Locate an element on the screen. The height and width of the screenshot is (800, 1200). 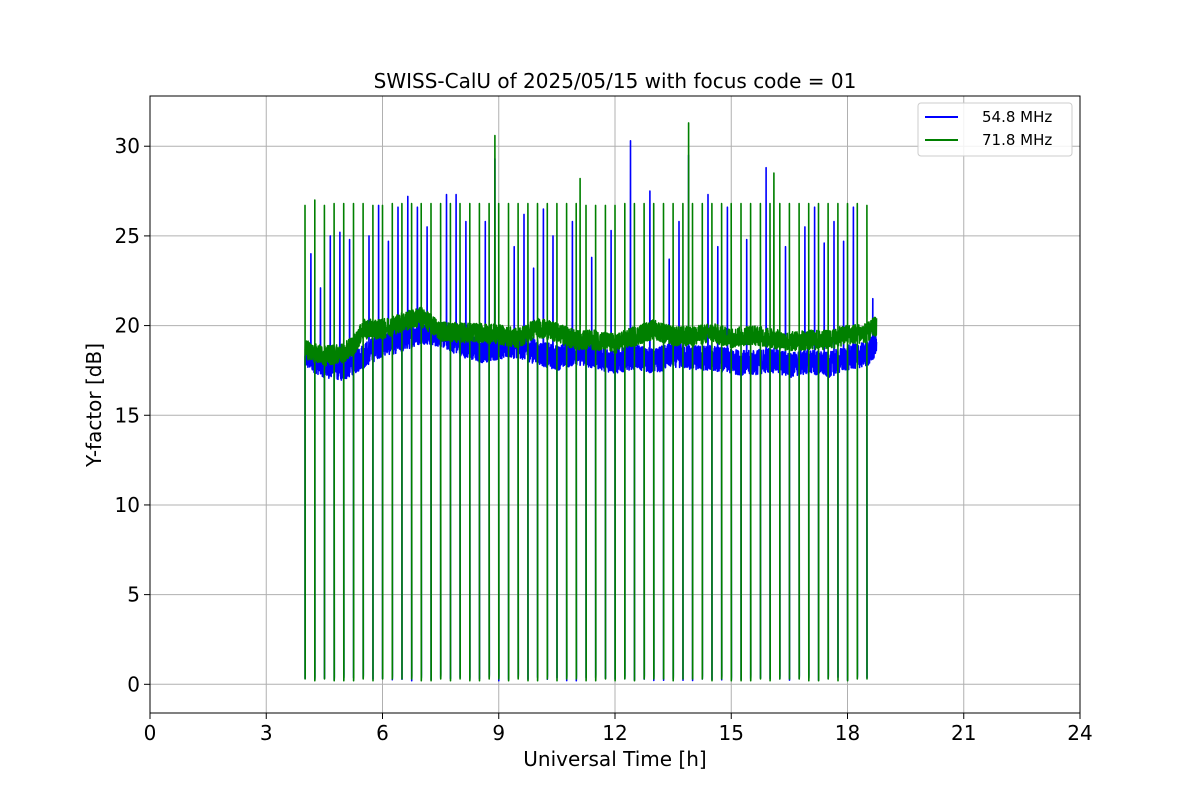
y-tick-label: 5 is located at coordinates (133, 595).